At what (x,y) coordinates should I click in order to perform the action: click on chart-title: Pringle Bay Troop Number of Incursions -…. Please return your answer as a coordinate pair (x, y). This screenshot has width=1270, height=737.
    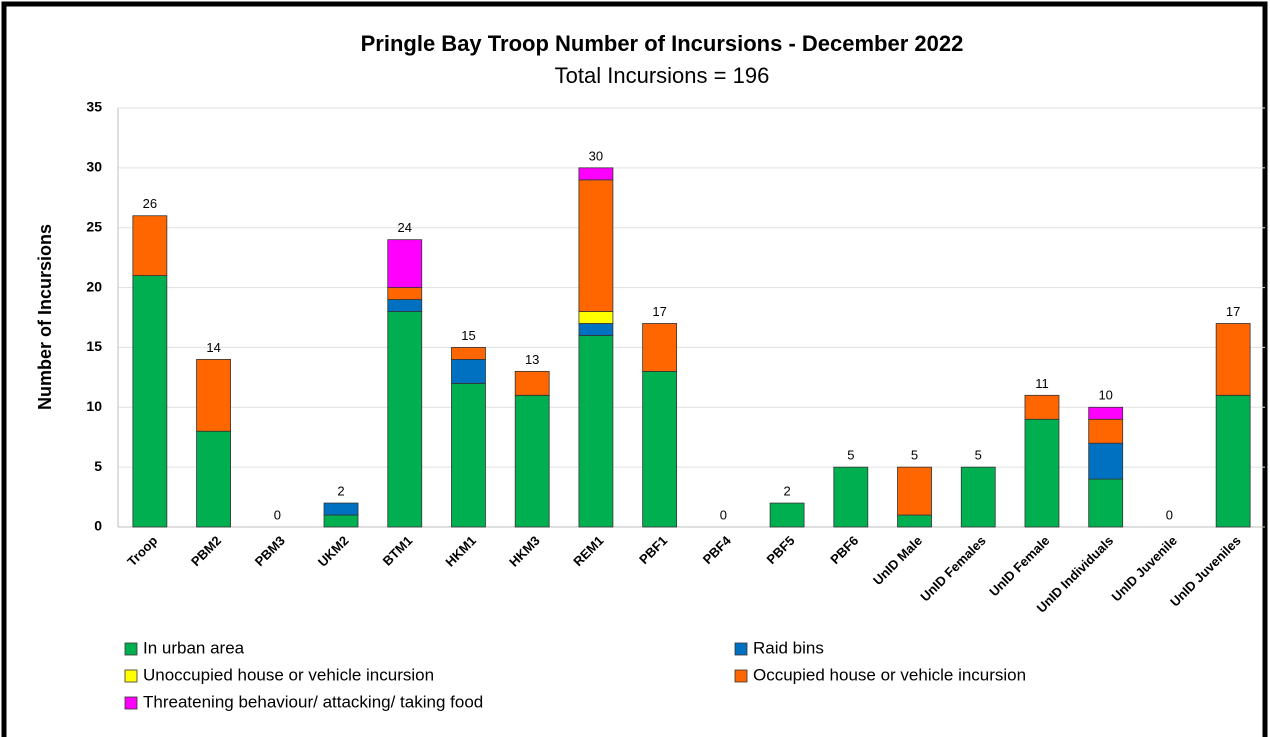
    Looking at the image, I should click on (662, 43).